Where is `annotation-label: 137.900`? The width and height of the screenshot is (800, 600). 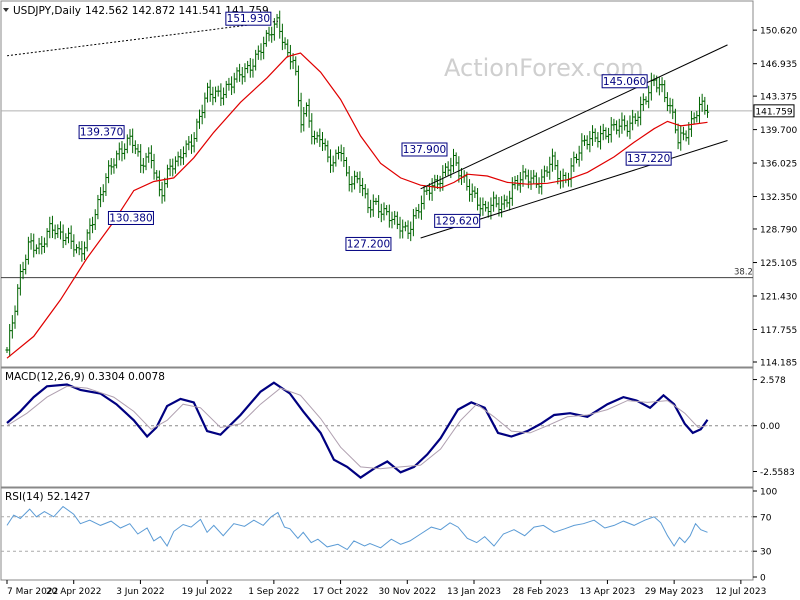
annotation-label: 137.900 is located at coordinates (424, 150).